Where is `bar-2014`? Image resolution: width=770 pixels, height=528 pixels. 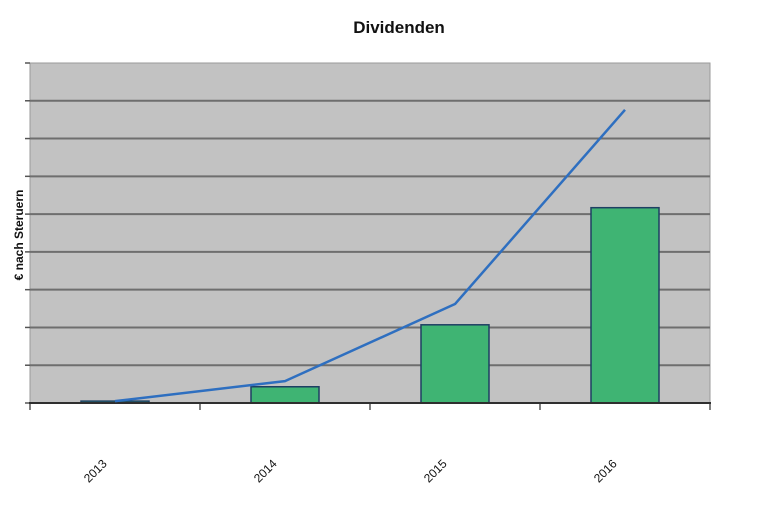 bar-2014 is located at coordinates (285, 395).